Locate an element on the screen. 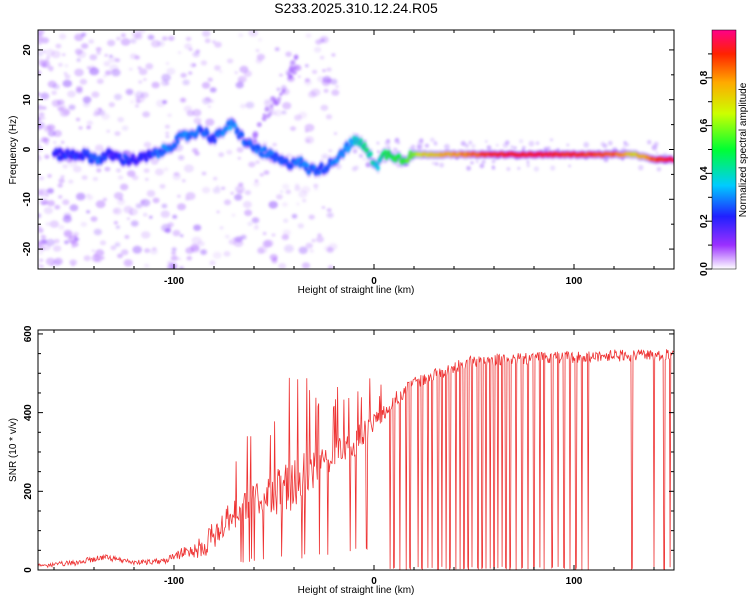 This screenshot has width=750, height=600. spectrogram-ridge-mark is located at coordinates (242, 135).